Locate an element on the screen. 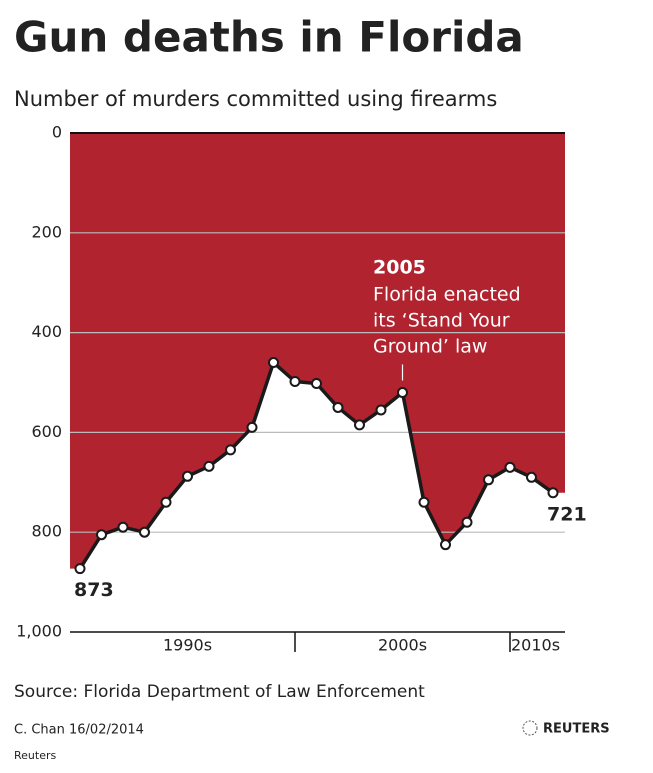 Image resolution: width=653 pixels, height=773 pixels. chart-title: Gun deaths in Florida is located at coordinates (269, 37).